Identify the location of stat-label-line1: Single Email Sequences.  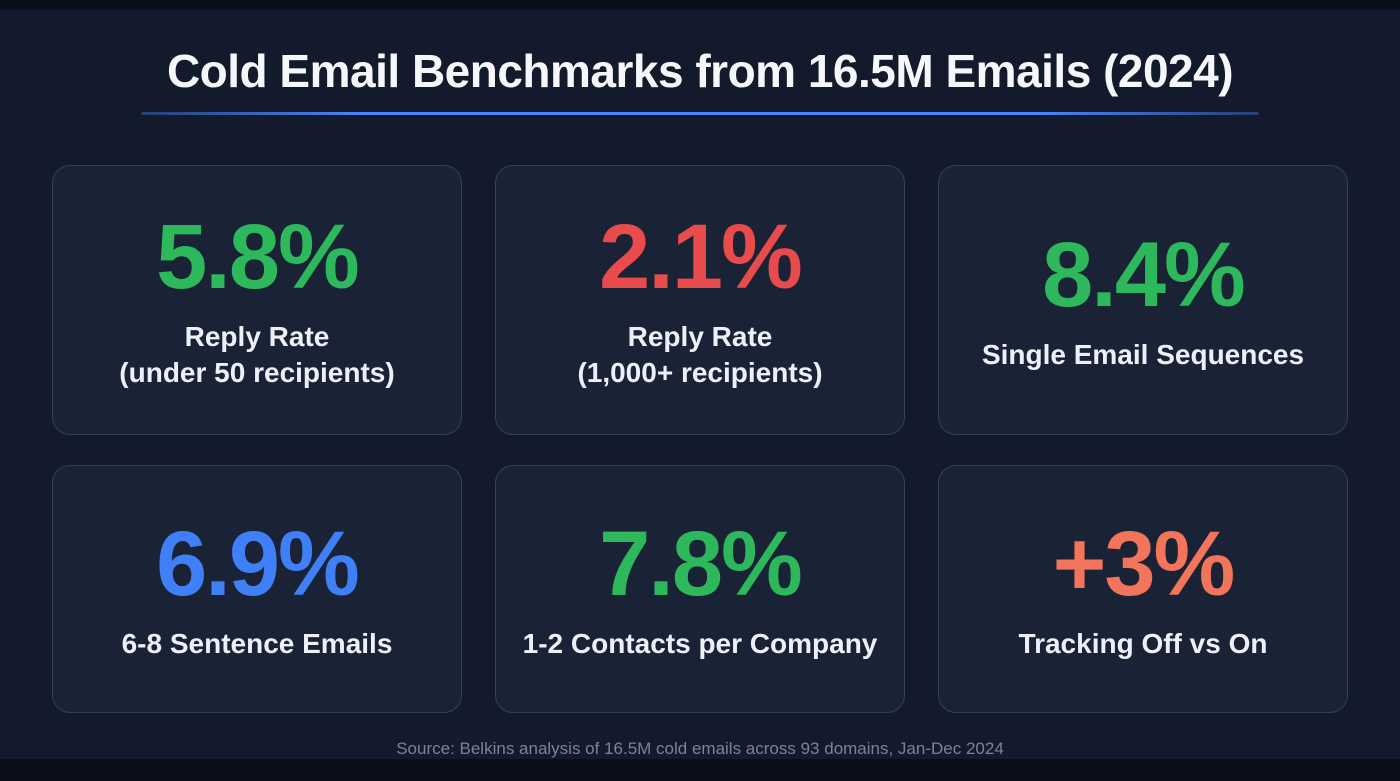
(1143, 355).